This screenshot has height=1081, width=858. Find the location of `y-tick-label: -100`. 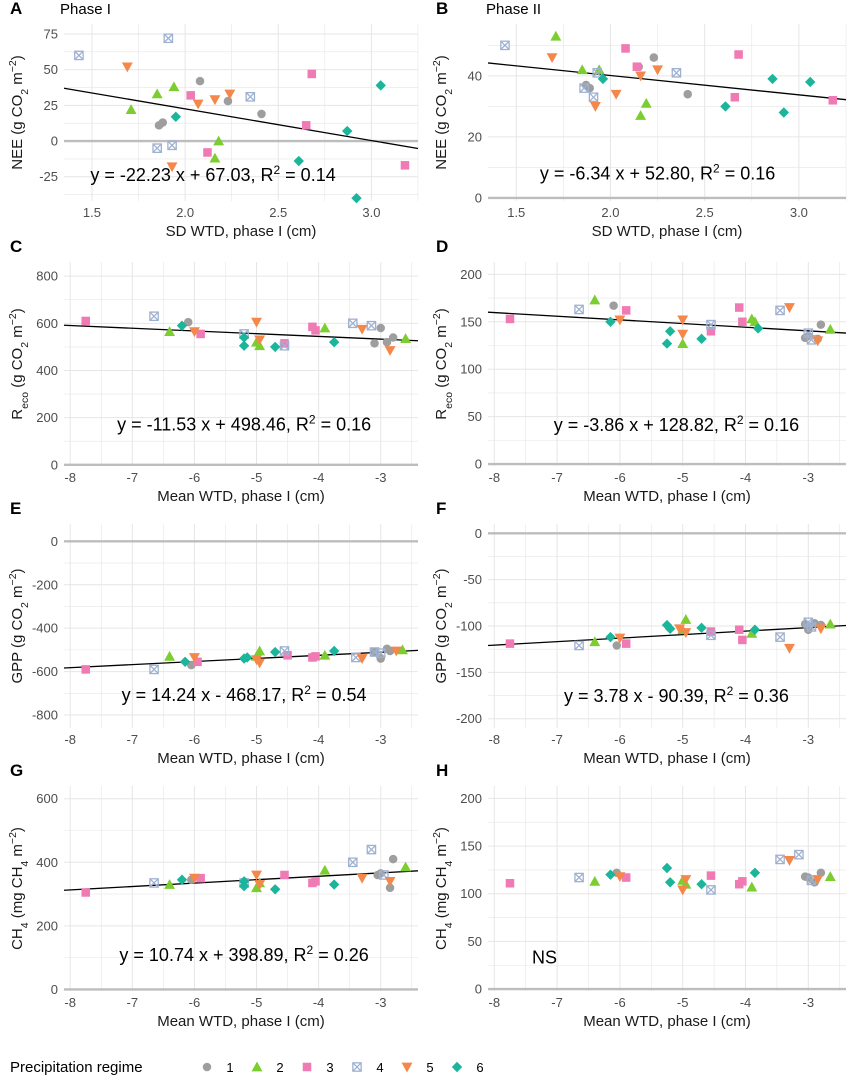

y-tick-label: -100 is located at coordinates (469, 626).